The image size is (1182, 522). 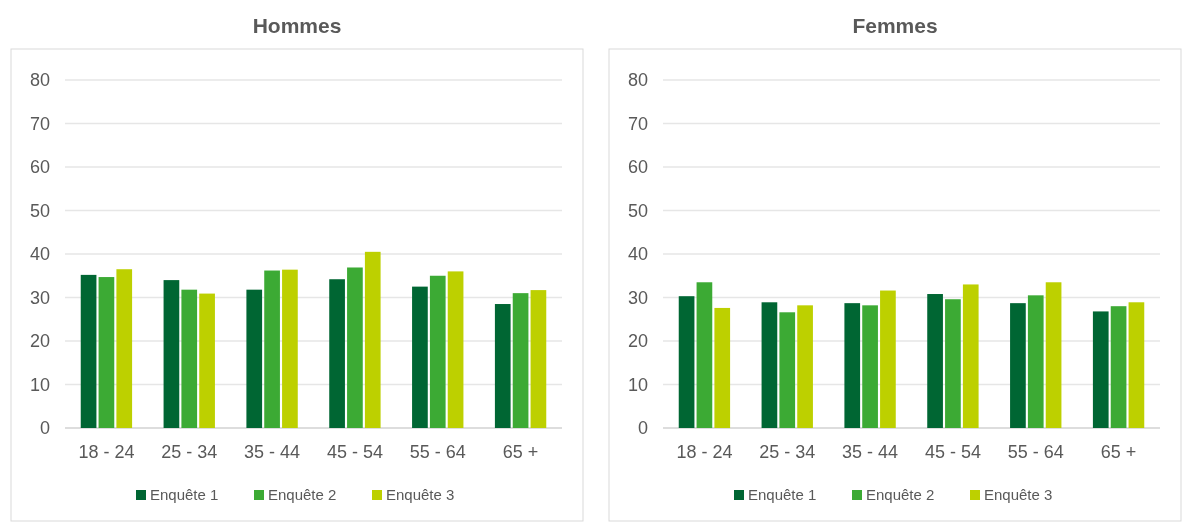 What do you see at coordinates (297, 25) in the screenshot?
I see `chart-title: Hommes` at bounding box center [297, 25].